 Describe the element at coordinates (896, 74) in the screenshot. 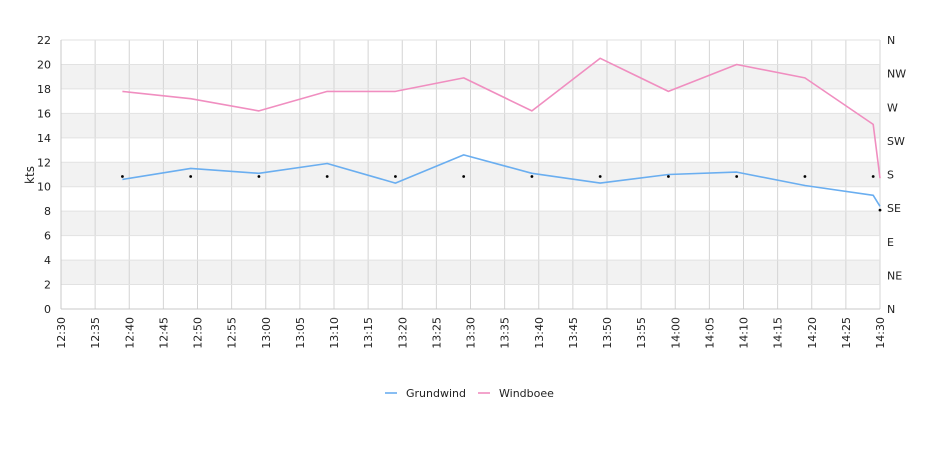

I see `right-tick-label: NW` at that location.